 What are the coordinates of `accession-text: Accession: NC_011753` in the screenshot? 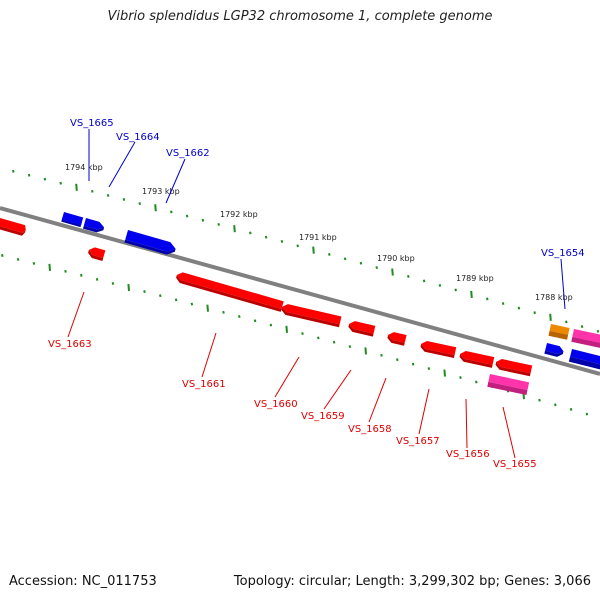 It's located at (83, 581).